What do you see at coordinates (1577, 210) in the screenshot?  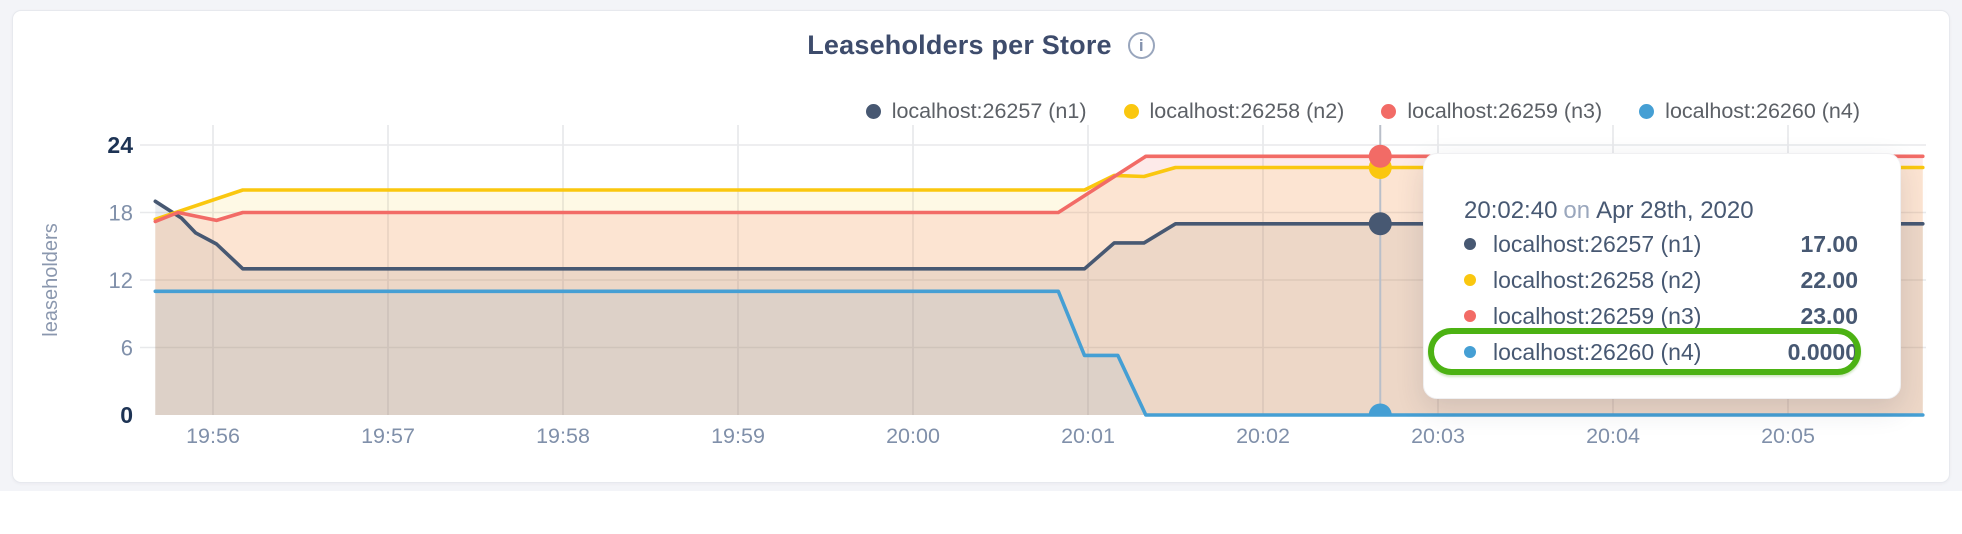 I see `tooltip-on-word: on` at bounding box center [1577, 210].